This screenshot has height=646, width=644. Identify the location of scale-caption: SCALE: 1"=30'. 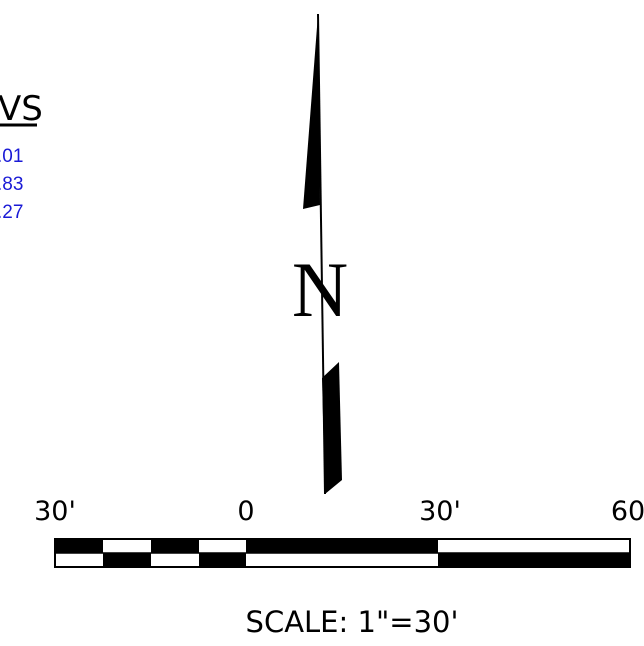
(352, 622).